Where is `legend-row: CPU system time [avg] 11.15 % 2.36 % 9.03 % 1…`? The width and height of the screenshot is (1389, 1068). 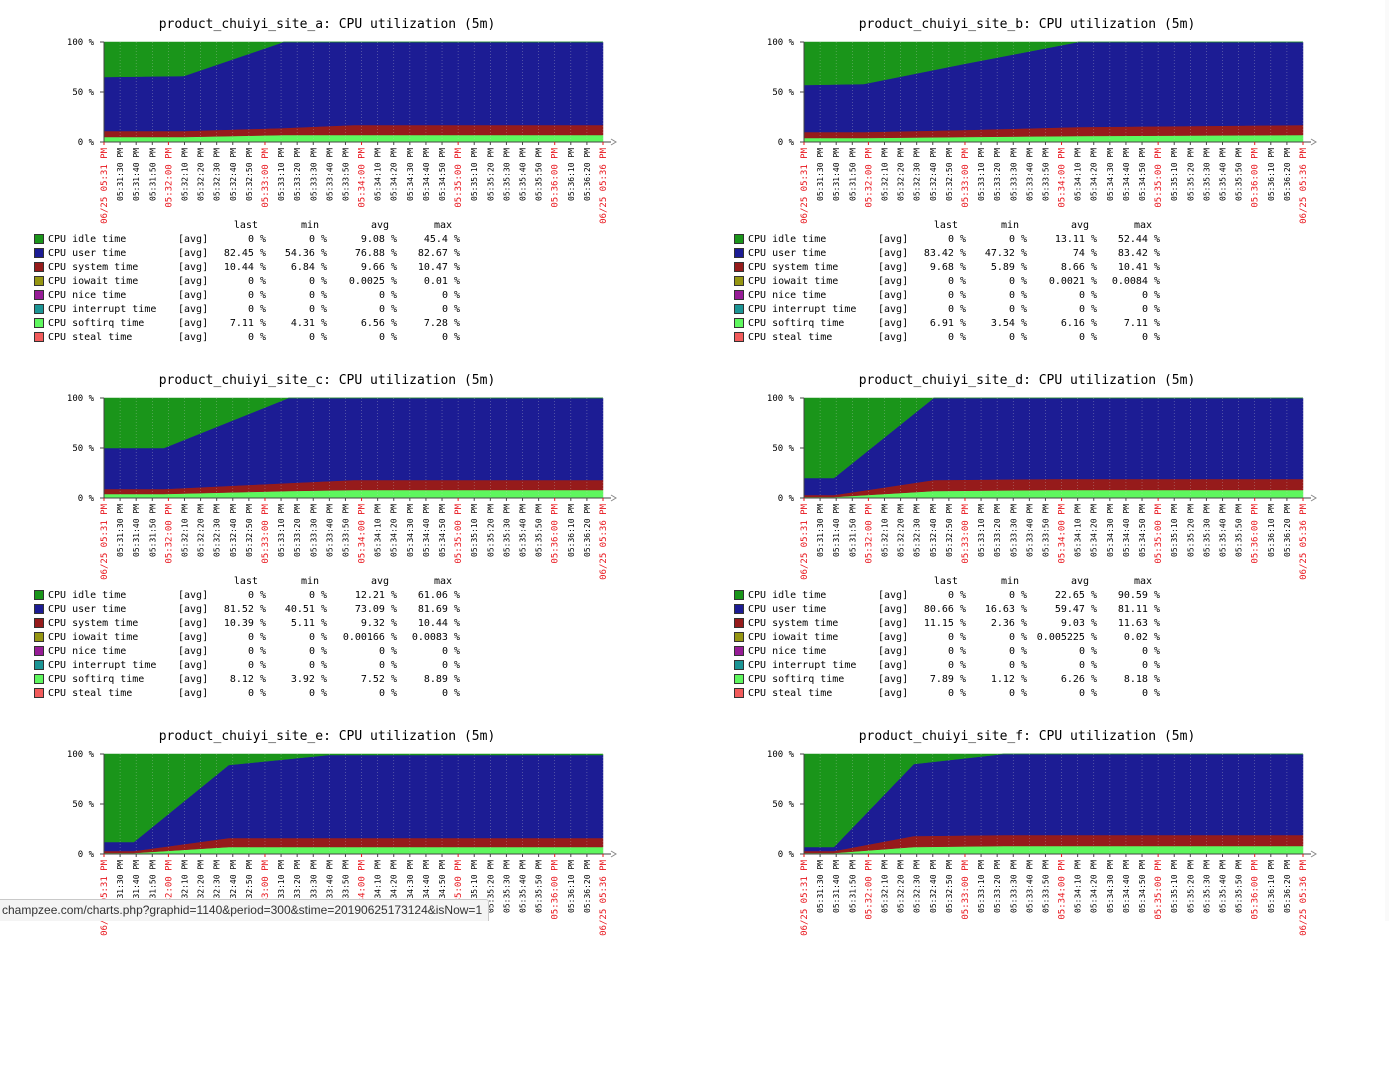 legend-row: CPU system time [avg] 11.15 % 2.36 % 9.03 % 1… is located at coordinates (947, 625).